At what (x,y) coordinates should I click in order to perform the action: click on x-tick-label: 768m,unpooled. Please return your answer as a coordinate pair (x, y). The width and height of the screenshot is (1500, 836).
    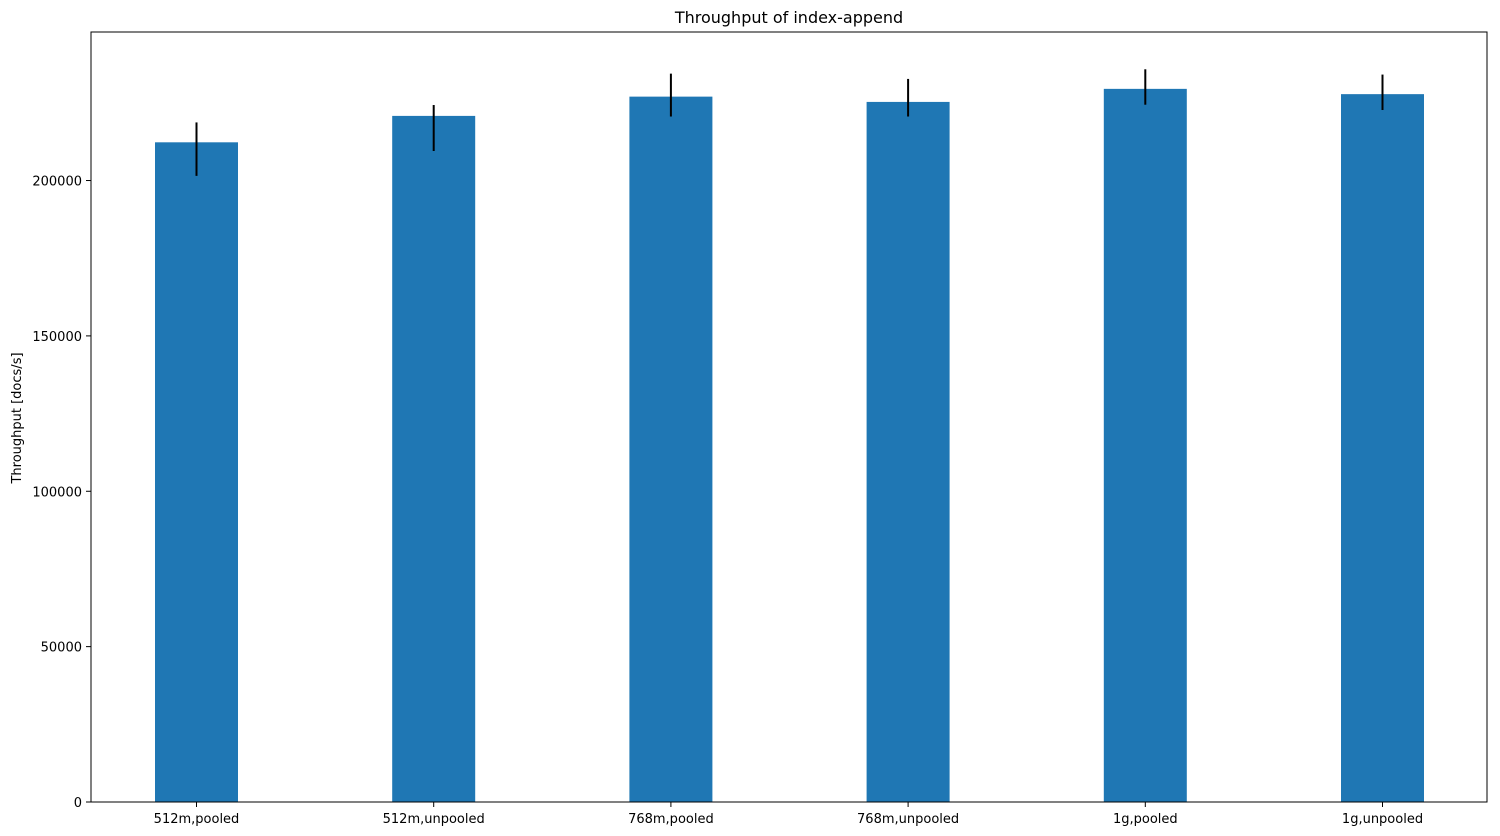
    Looking at the image, I should click on (908, 819).